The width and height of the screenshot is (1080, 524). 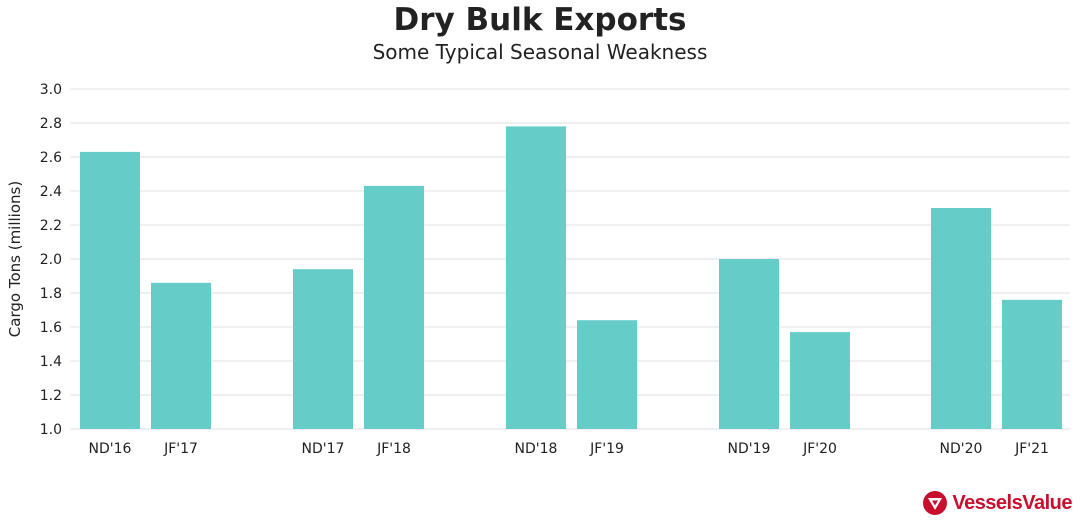 What do you see at coordinates (323, 449) in the screenshot?
I see `x-tick-label: ND'17` at bounding box center [323, 449].